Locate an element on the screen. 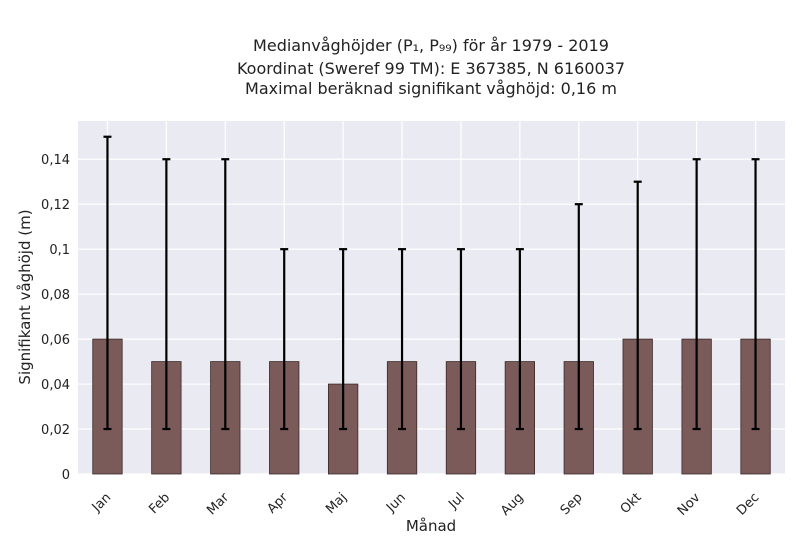  x-tick-label-okt: Okt is located at coordinates (631, 503).